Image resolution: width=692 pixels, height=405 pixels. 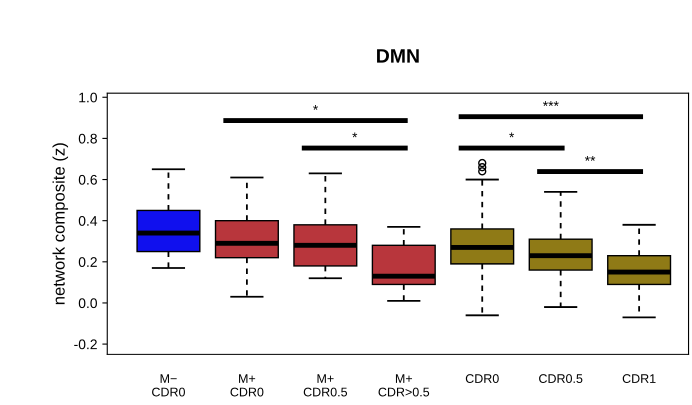 I want to click on y-tick-label: -0.2, so click(x=85, y=344).